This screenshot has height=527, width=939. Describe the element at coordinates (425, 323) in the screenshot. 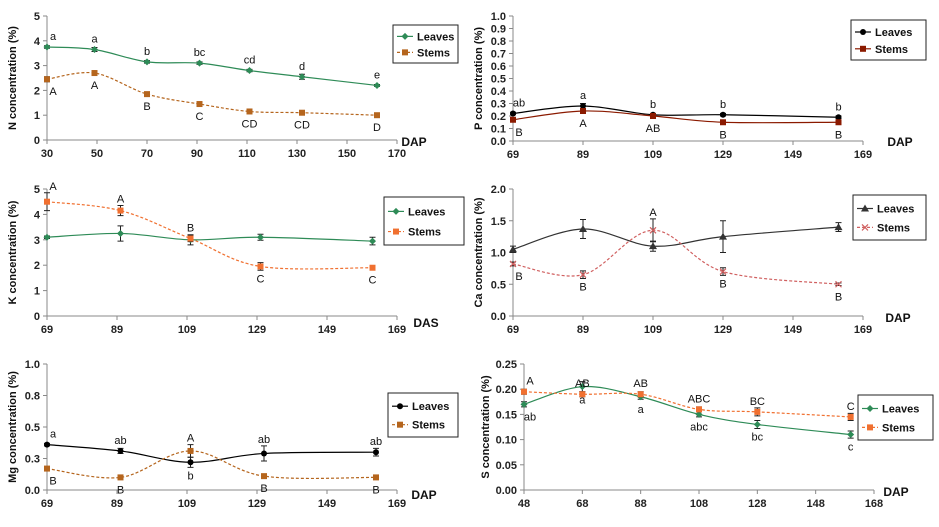

I see `x-axis-label: DAS` at that location.